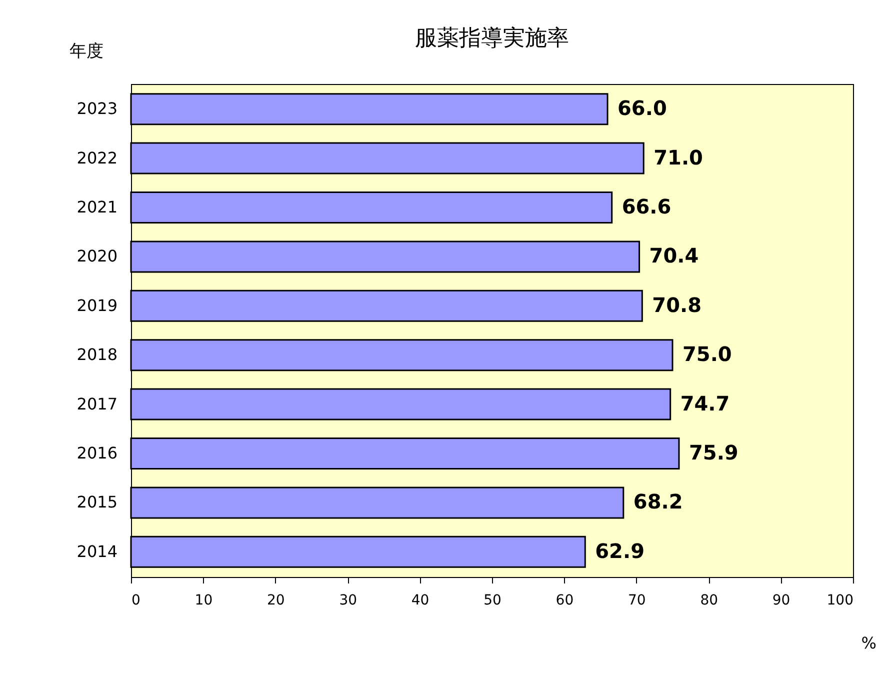  Describe the element at coordinates (97, 551) in the screenshot. I see `y-tick-label: 2014` at that location.